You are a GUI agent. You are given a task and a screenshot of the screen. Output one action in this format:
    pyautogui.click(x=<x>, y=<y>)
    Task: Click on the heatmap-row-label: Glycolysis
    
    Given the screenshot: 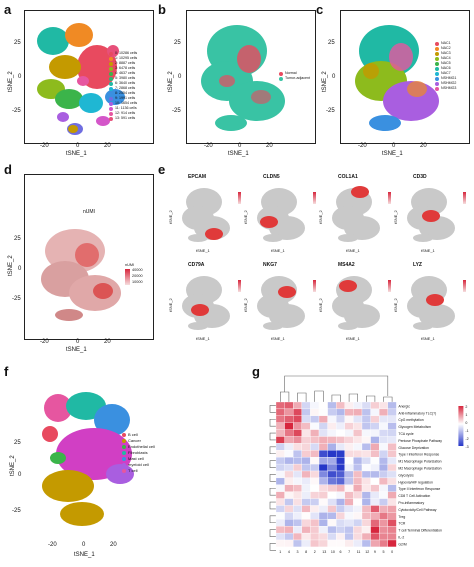 What is the action you would take?
    pyautogui.click(x=406, y=475)
    